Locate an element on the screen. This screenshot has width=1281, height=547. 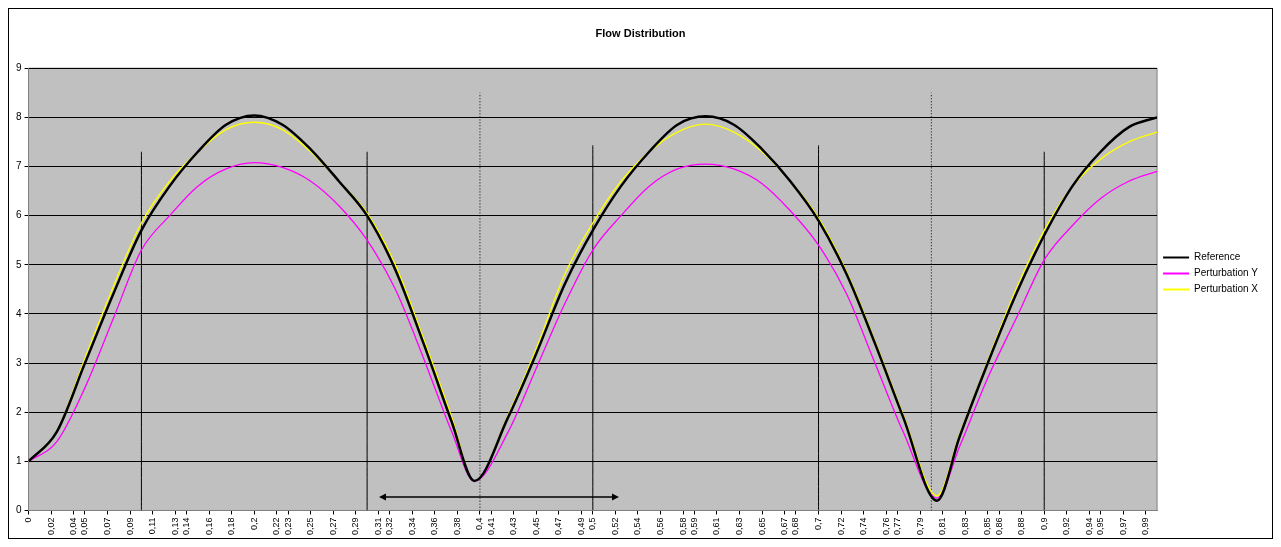
x-tick-label: 0,02 is located at coordinates (50, 526).